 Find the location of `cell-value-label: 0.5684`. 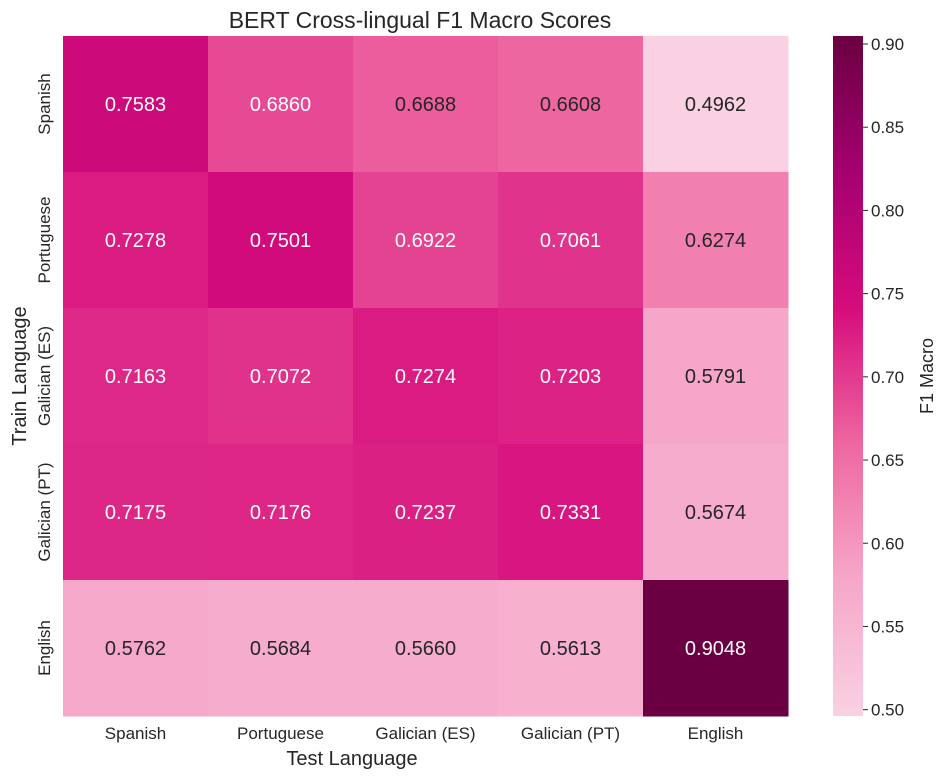

cell-value-label: 0.5684 is located at coordinates (280, 649).